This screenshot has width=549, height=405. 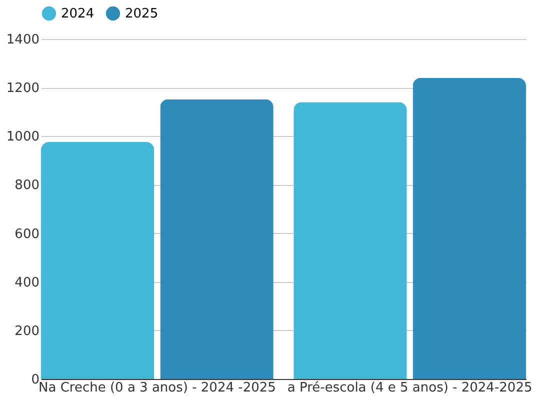 What do you see at coordinates (157, 388) in the screenshot?
I see `x-tick-label: Na Creche (0 a 3 anos) - 2024 -2025` at bounding box center [157, 388].